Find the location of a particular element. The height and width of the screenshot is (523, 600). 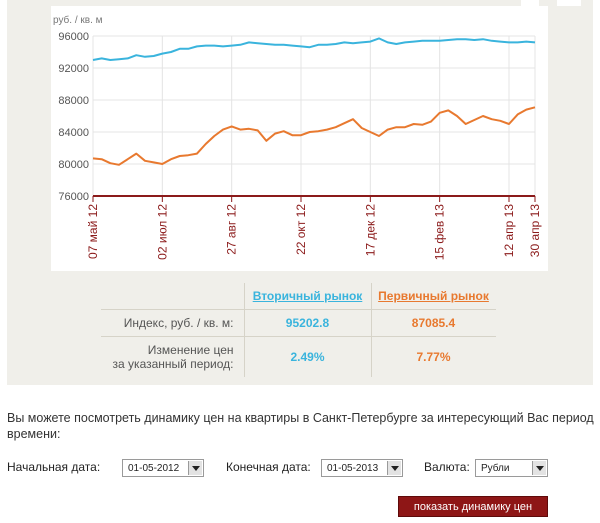

table-header-row: Вторичный рынок Первичный рынок is located at coordinates (298, 296).